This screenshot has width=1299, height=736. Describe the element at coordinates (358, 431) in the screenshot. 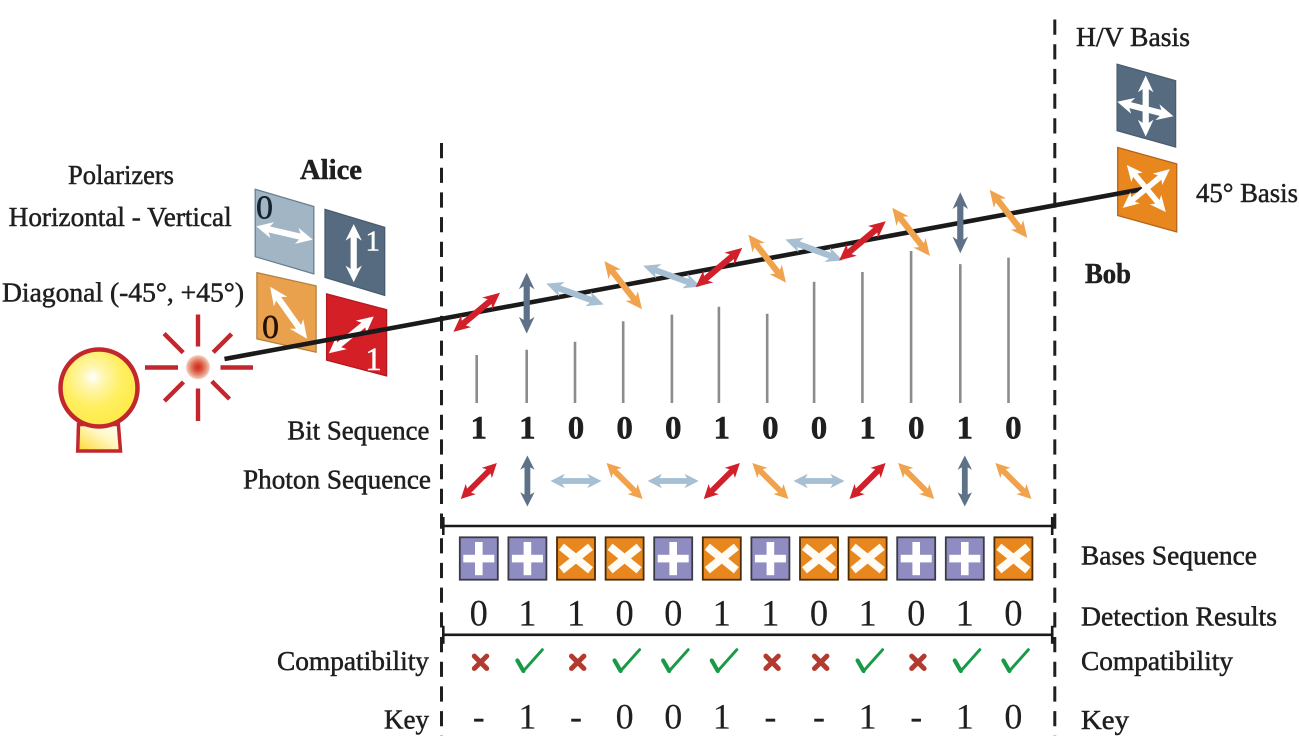

I see `svg-text: Bit Sequence` at that location.